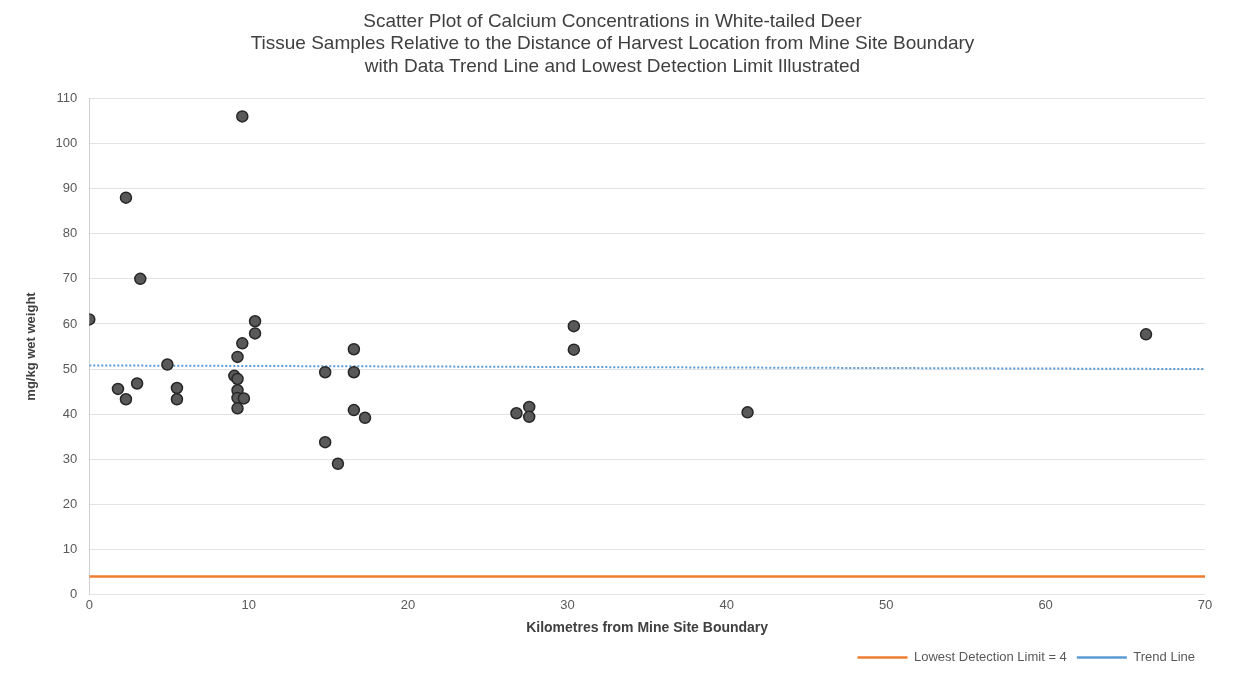  I want to click on y-tick-label: 110, so click(67, 97).